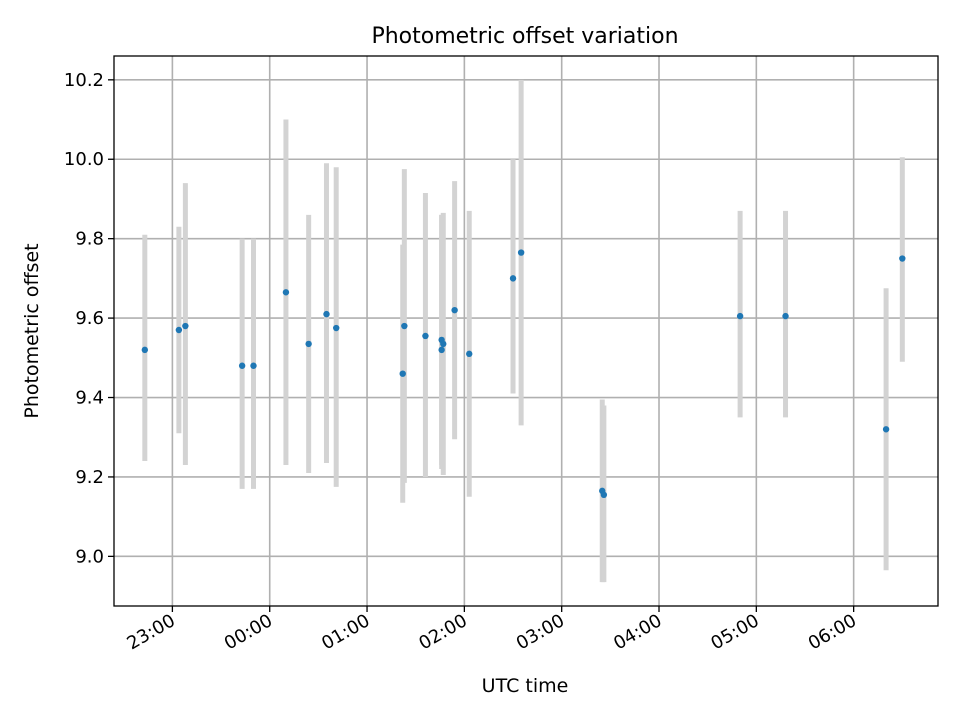  What do you see at coordinates (84, 80) in the screenshot?
I see `y-tick-label: 10.2` at bounding box center [84, 80].